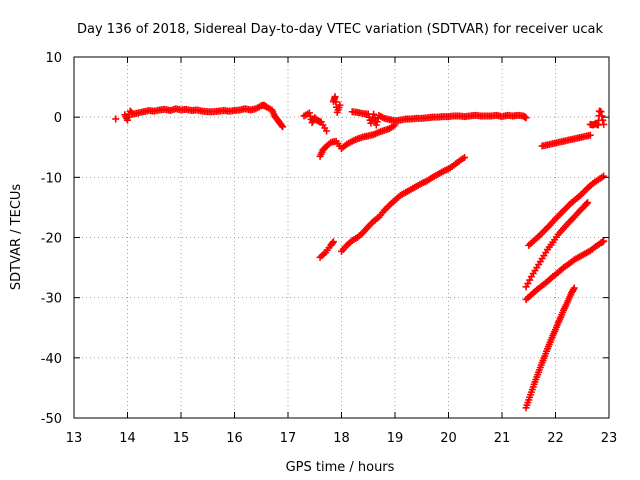  I want to click on x-tick-label: 18, so click(341, 438).